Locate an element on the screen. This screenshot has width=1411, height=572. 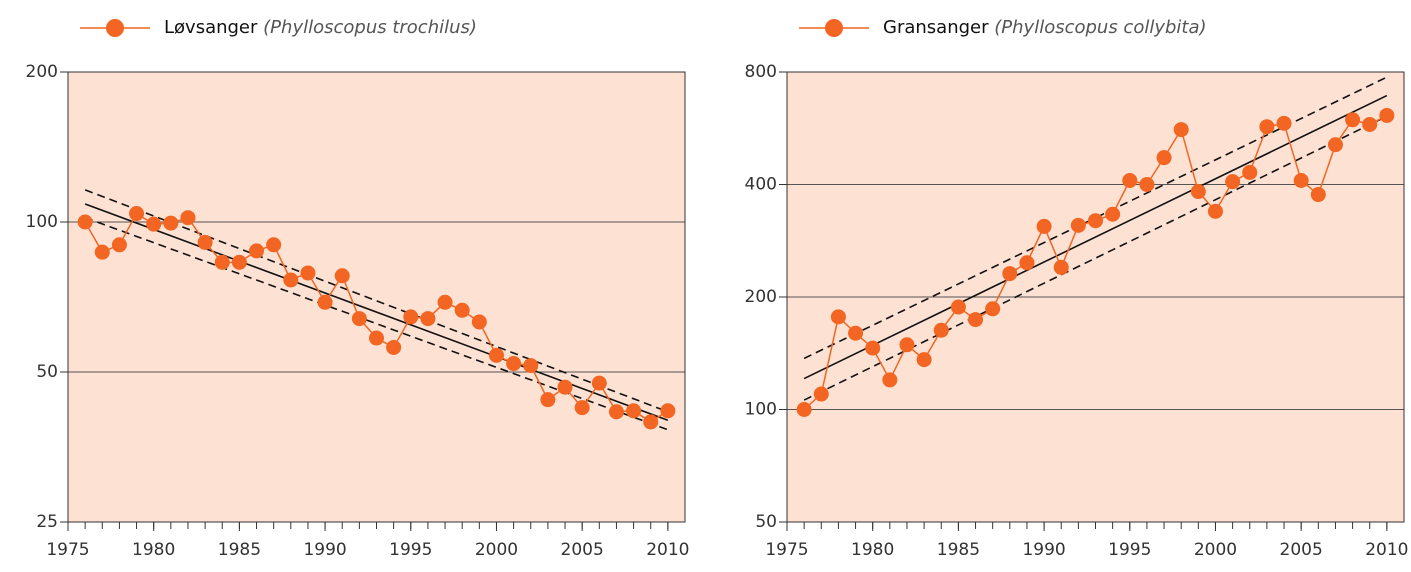
legend-latin: (Phylloscopus trochilus) is located at coordinates (370, 27).